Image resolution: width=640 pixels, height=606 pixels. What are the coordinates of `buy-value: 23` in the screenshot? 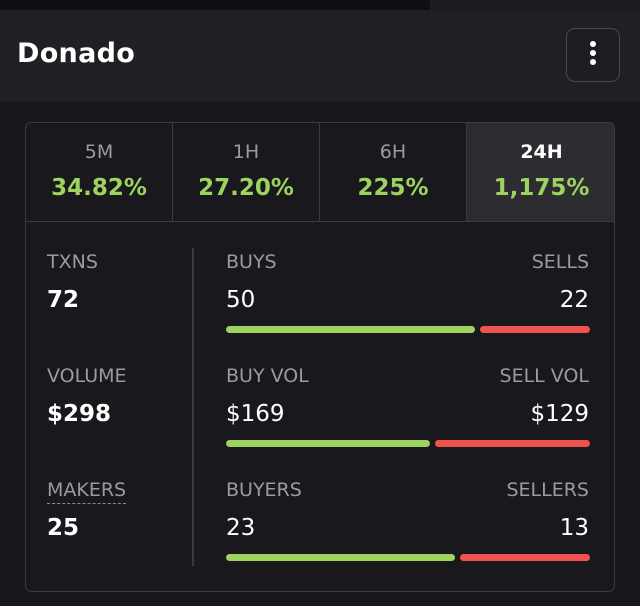 It's located at (241, 528).